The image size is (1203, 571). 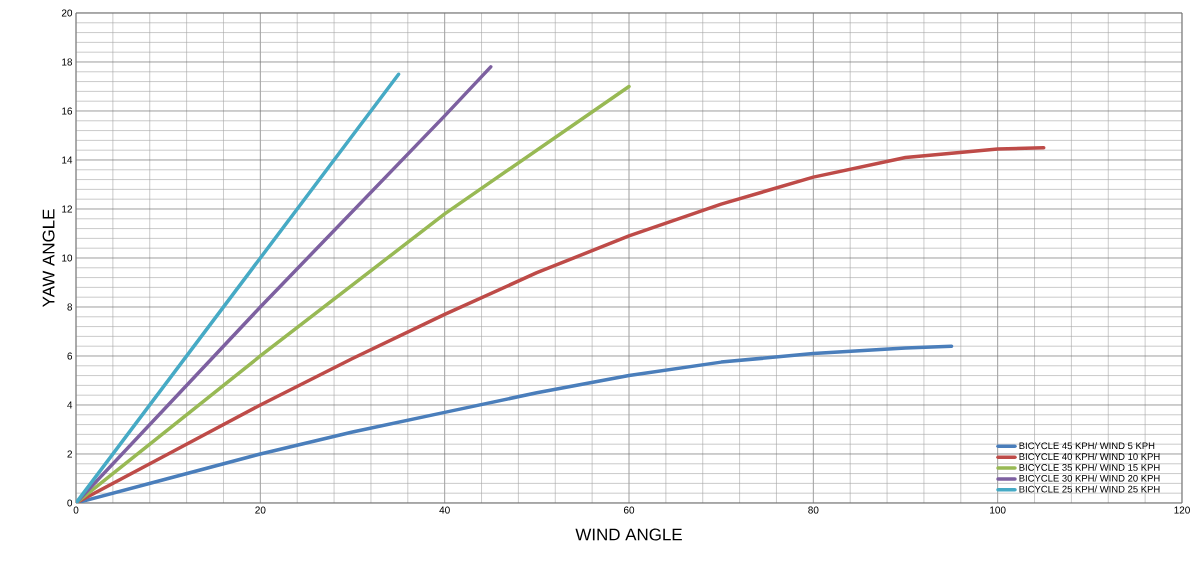 What do you see at coordinates (1089, 456) in the screenshot?
I see `legend-label: BICYCLE 40 KPH/ WIND 10 KPH` at bounding box center [1089, 456].